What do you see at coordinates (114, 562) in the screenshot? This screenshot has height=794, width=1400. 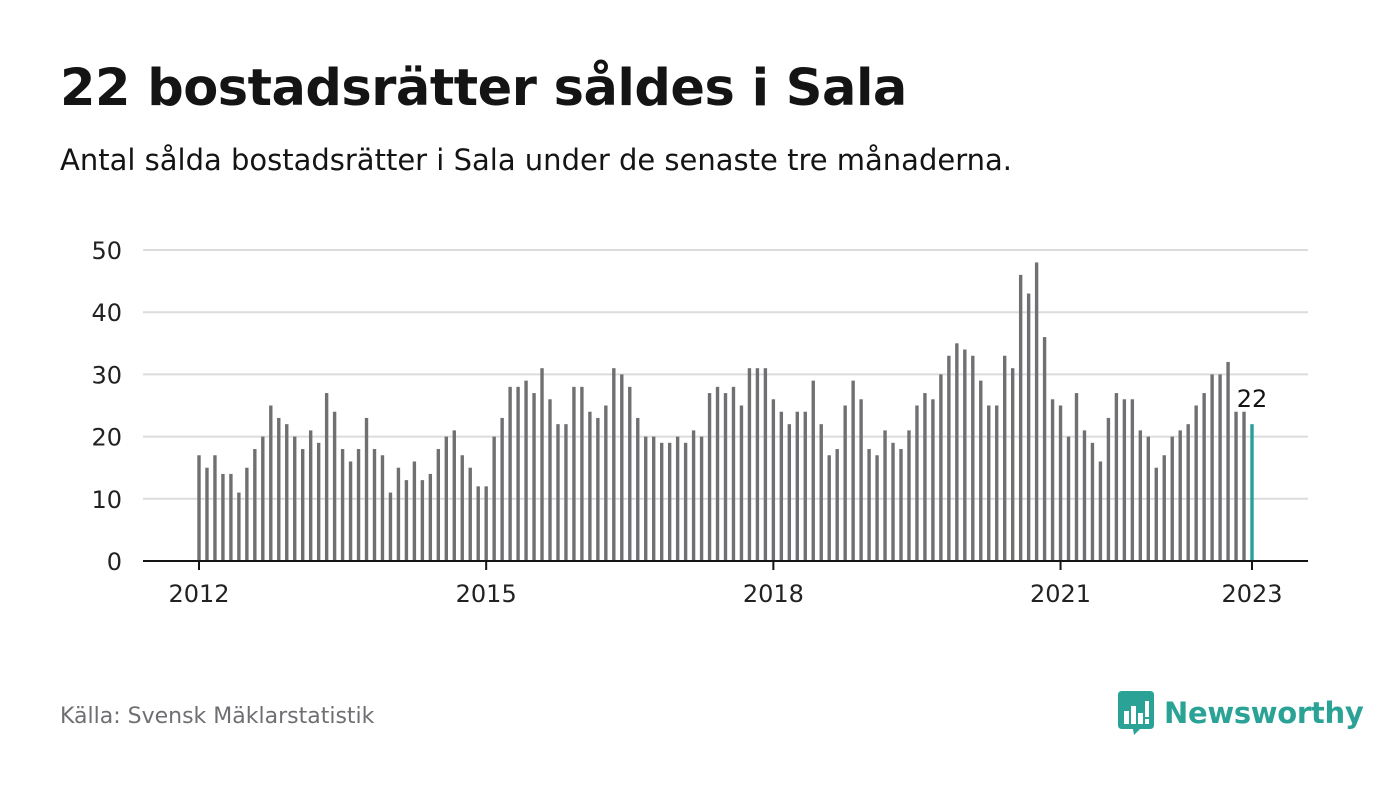 I see `y-tick-label: 0` at bounding box center [114, 562].